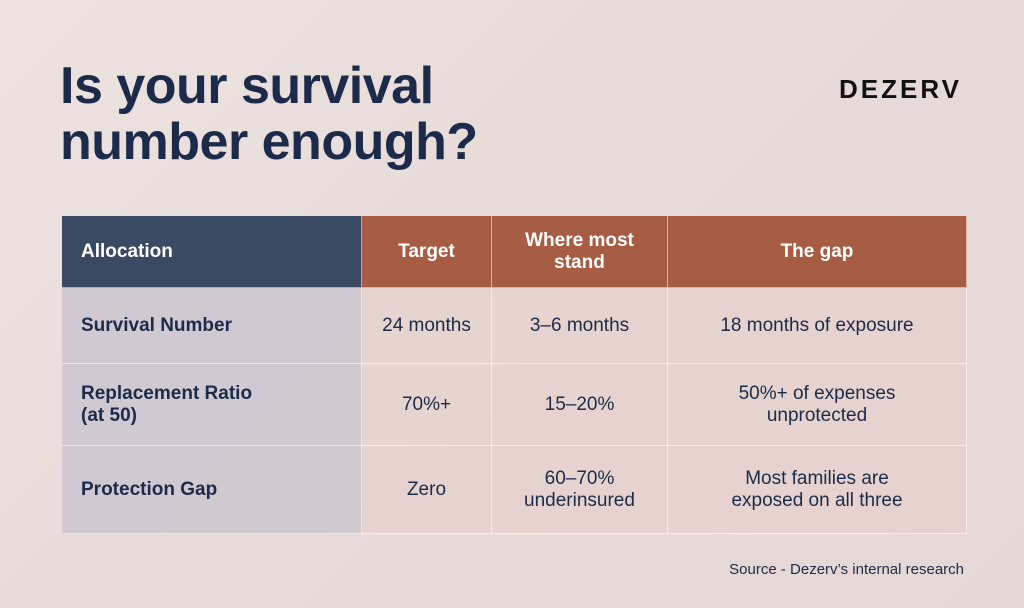 This screenshot has height=608, width=1024. What do you see at coordinates (247, 86) in the screenshot?
I see `title-line-1: Is your survival` at bounding box center [247, 86].